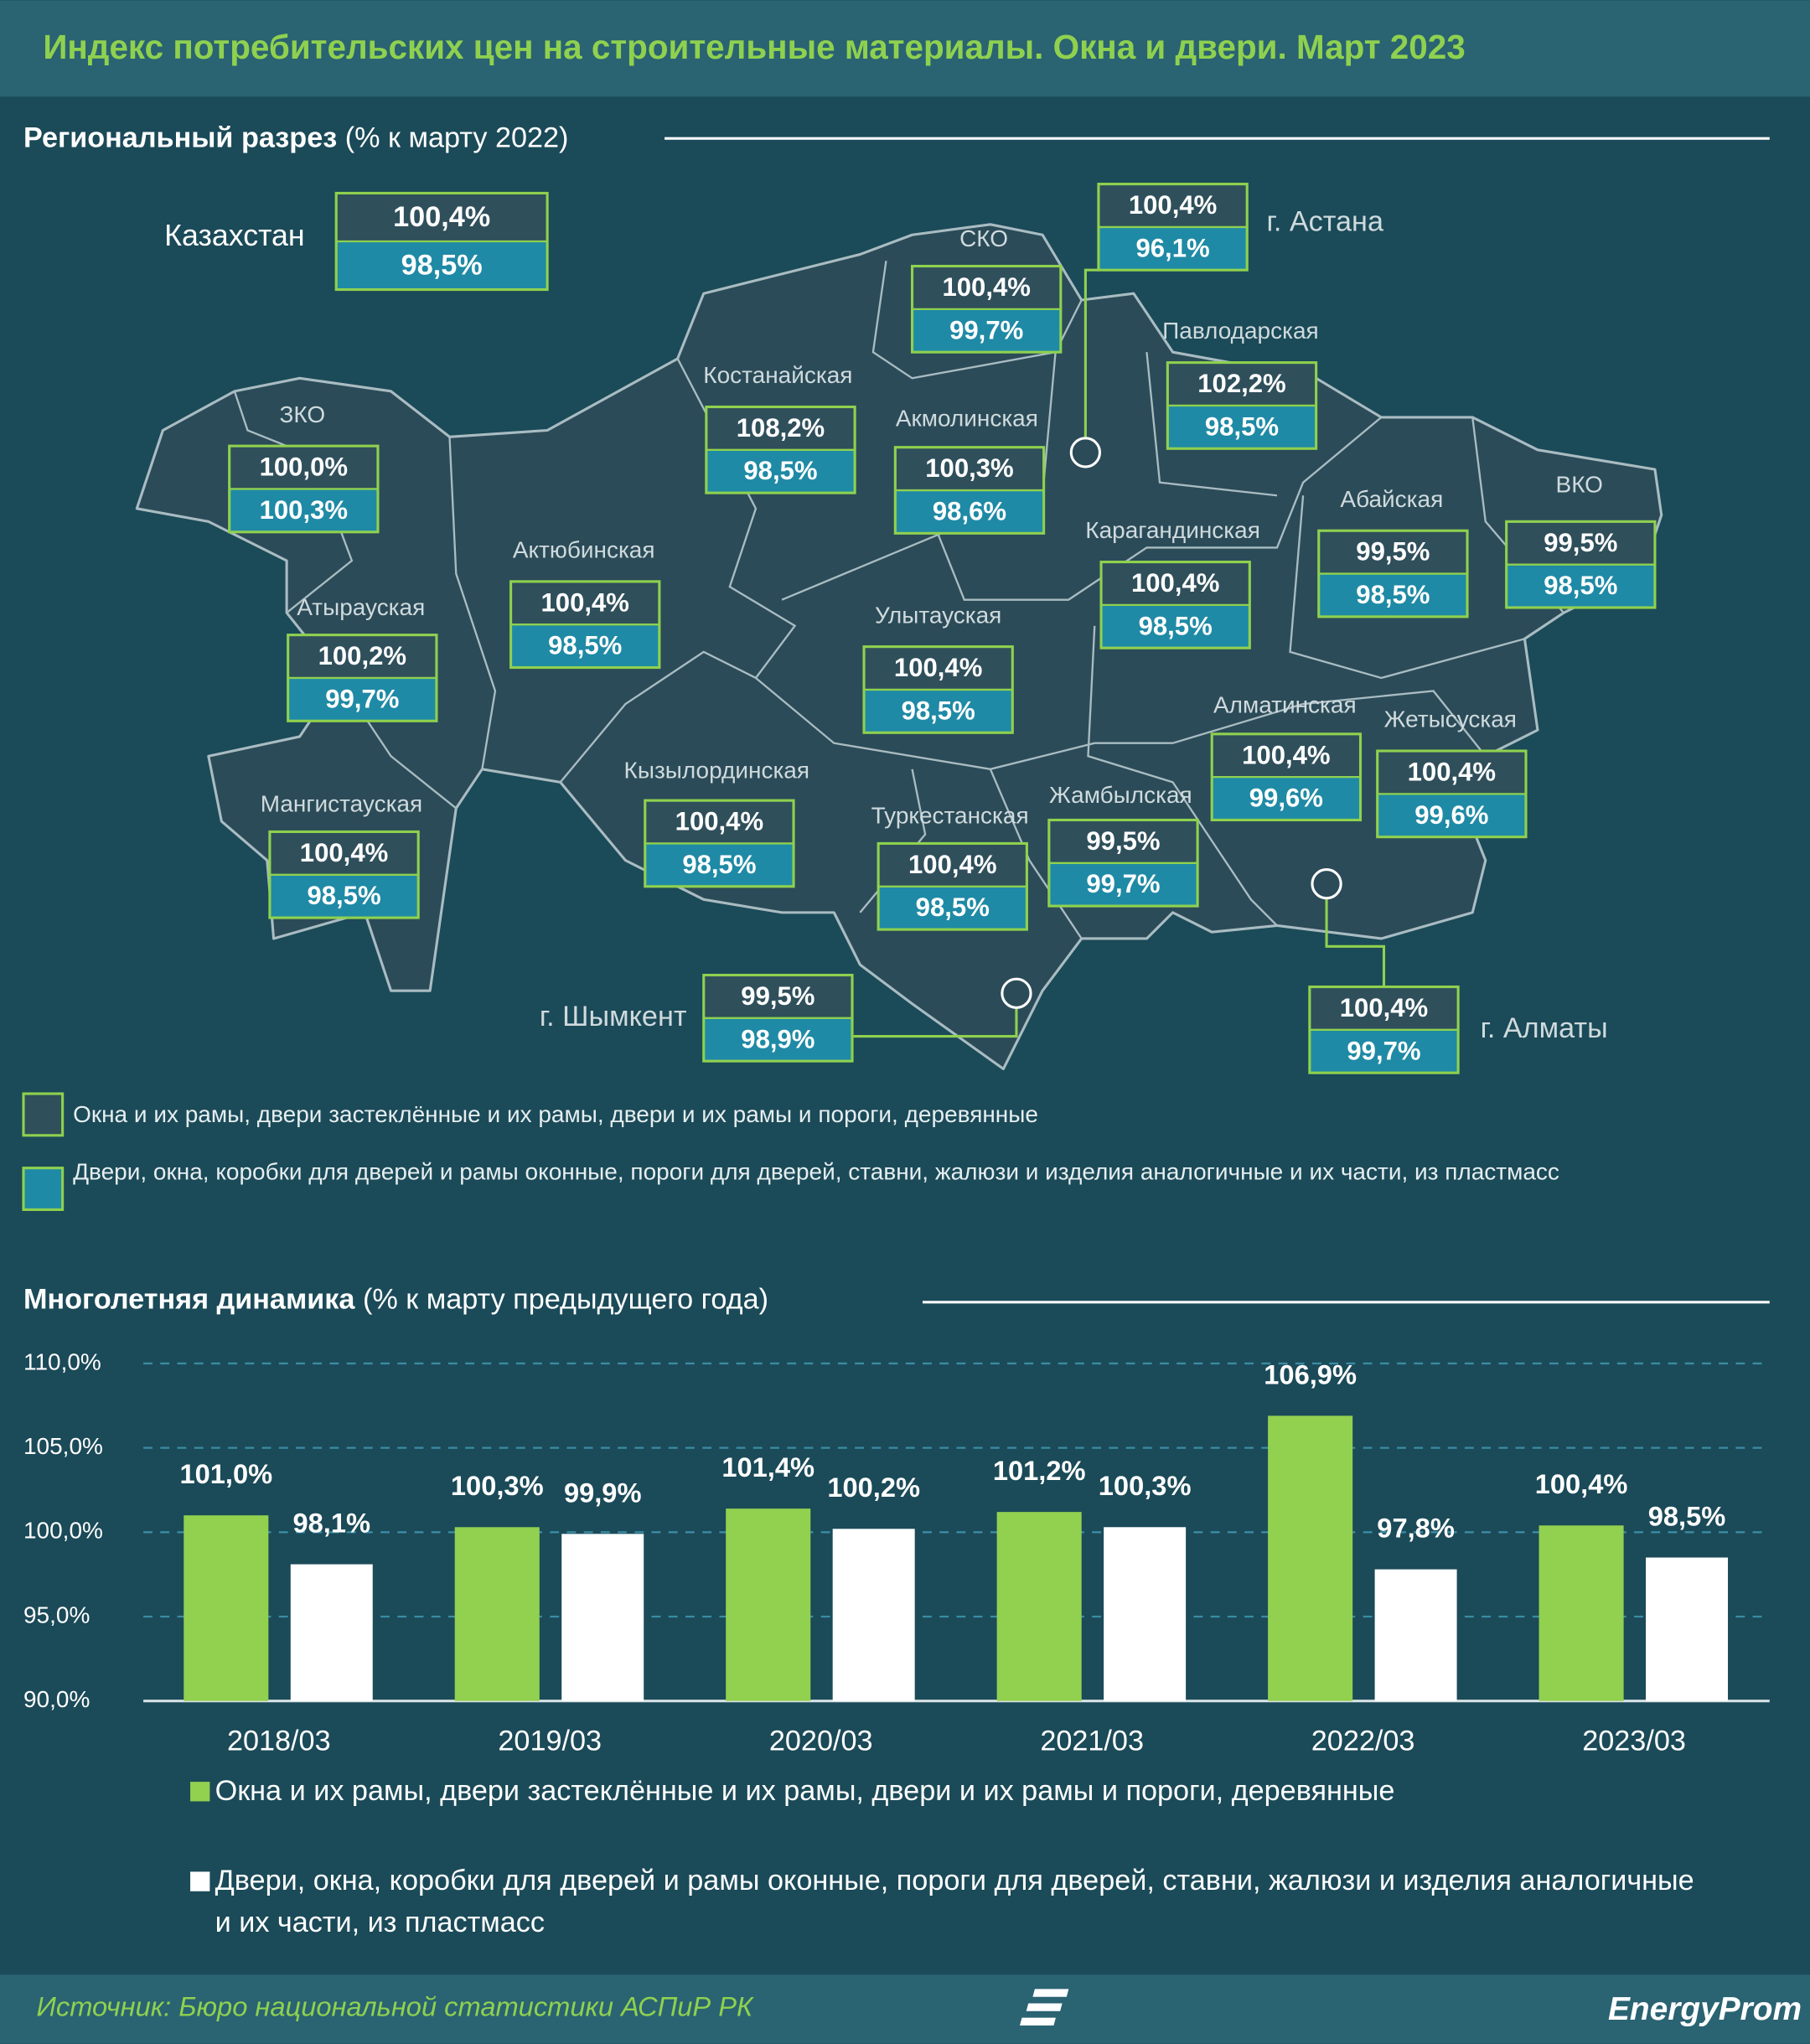 The height and width of the screenshot is (2044, 1810). What do you see at coordinates (950, 816) in the screenshot?
I see `region-name: Туркестанская` at bounding box center [950, 816].